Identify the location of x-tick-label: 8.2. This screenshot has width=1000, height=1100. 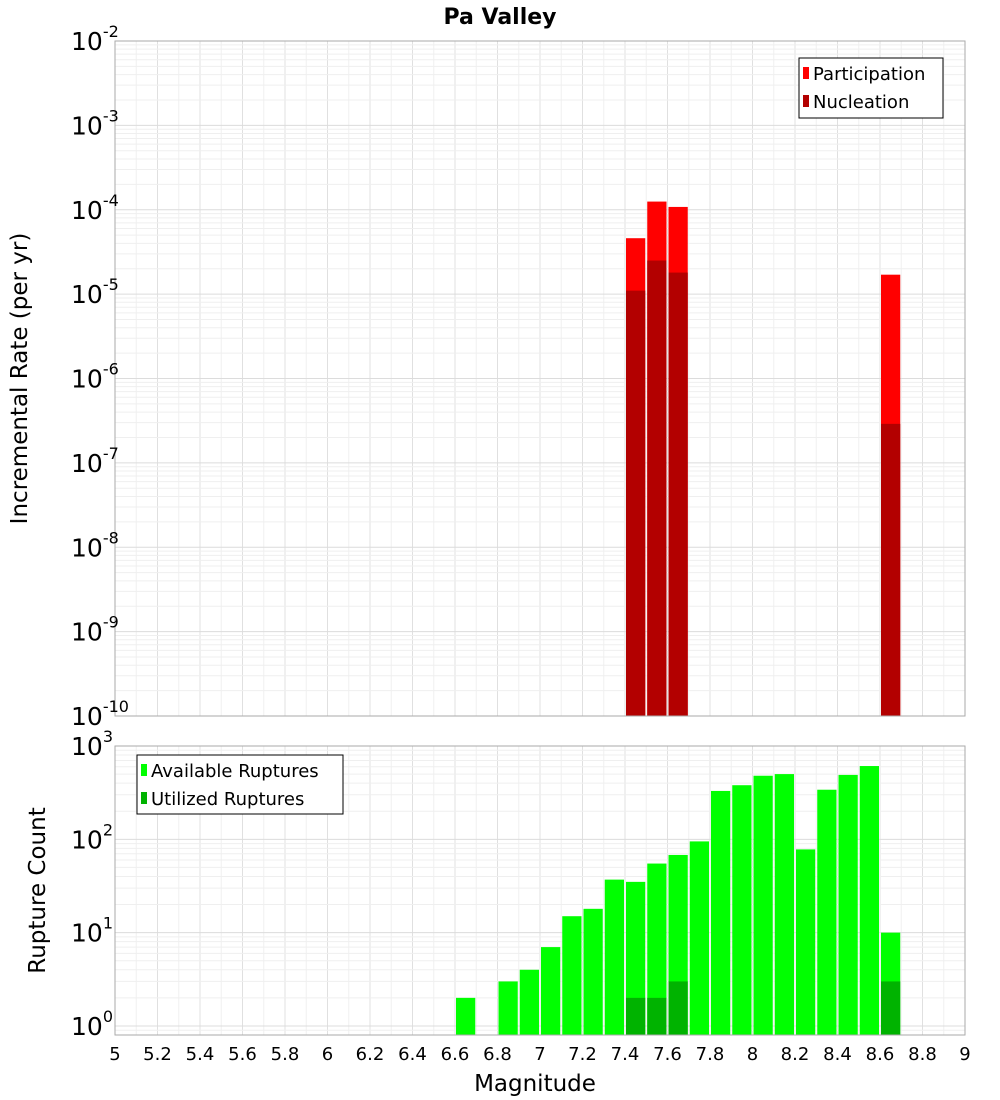
(795, 1054).